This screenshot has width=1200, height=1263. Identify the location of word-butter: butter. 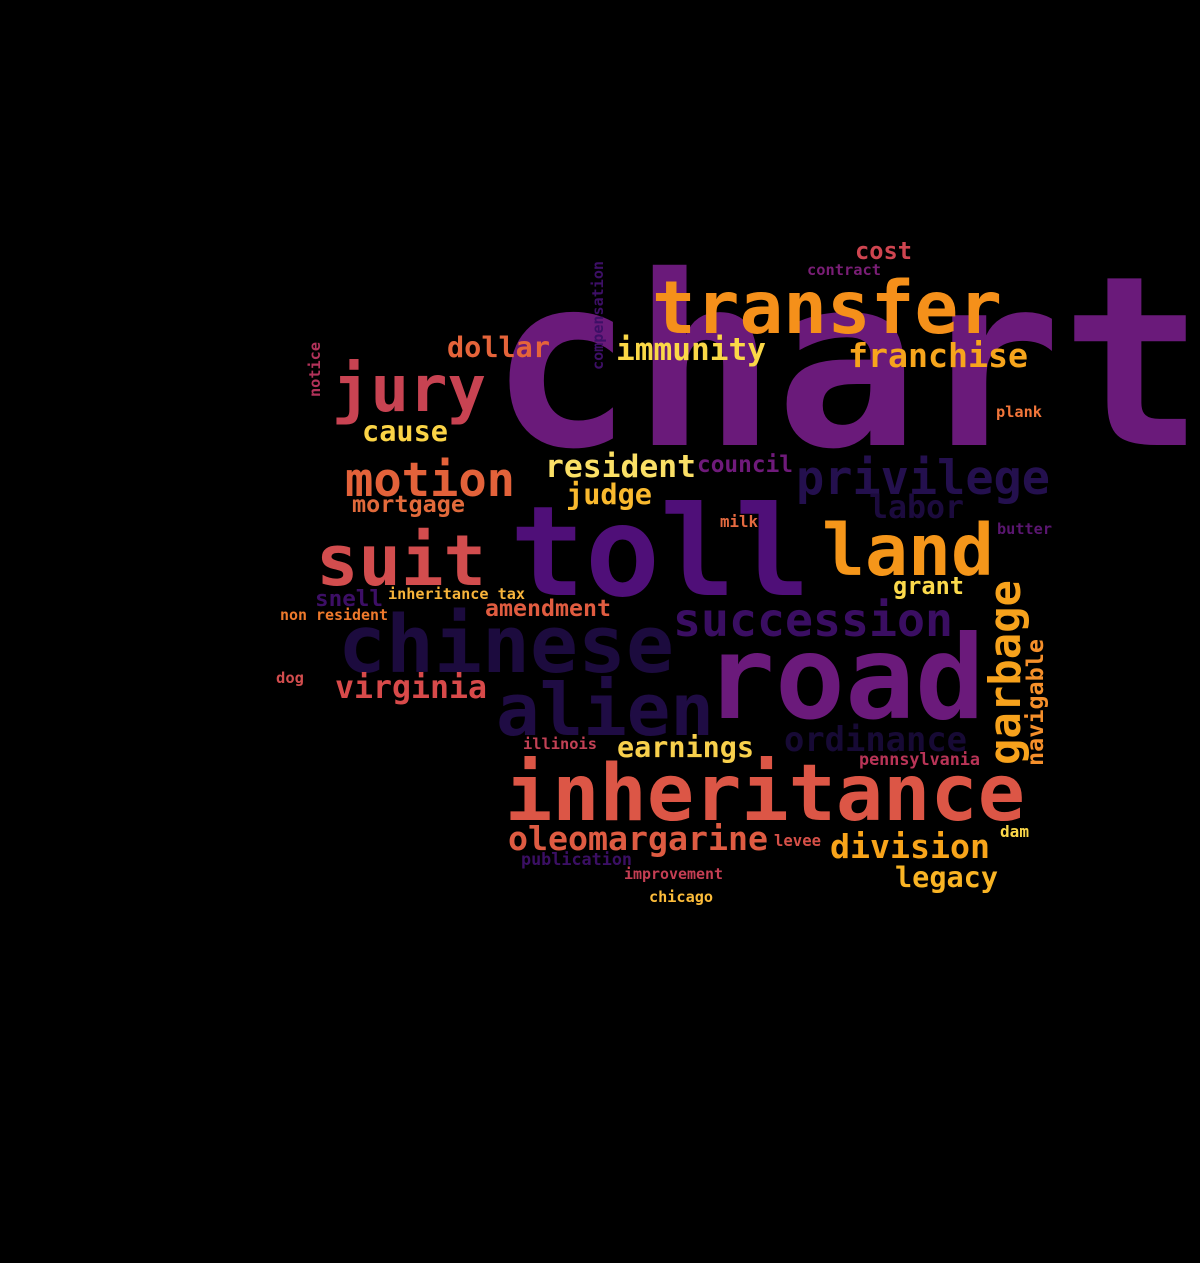
(1024, 529).